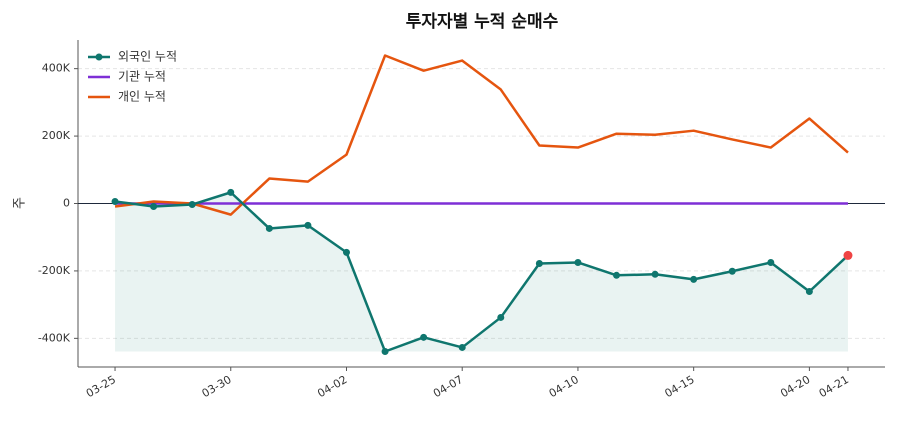 The width and height of the screenshot is (900, 424). Describe the element at coordinates (54, 337) in the screenshot. I see `y-tick-label: -400K` at that location.